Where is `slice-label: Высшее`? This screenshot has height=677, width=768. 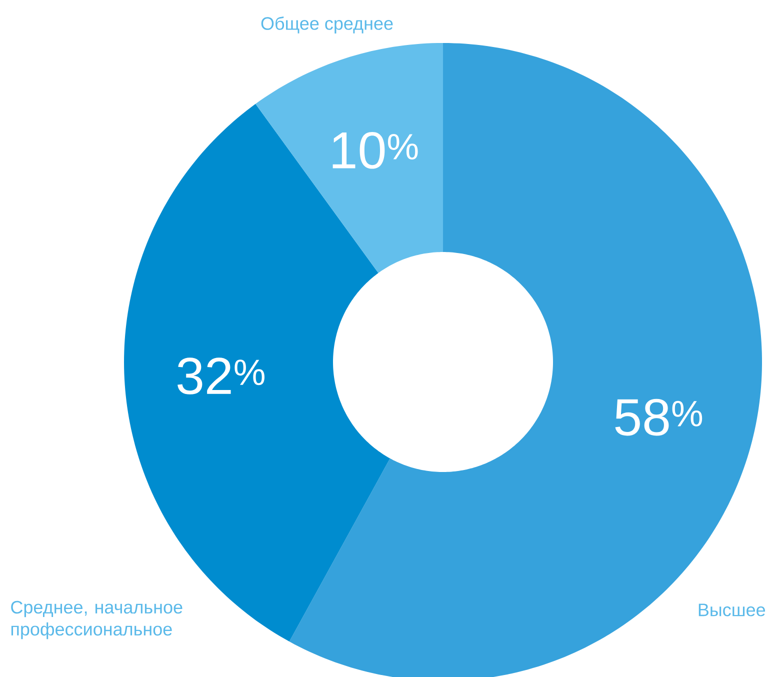 slice-label: Высшее is located at coordinates (732, 610).